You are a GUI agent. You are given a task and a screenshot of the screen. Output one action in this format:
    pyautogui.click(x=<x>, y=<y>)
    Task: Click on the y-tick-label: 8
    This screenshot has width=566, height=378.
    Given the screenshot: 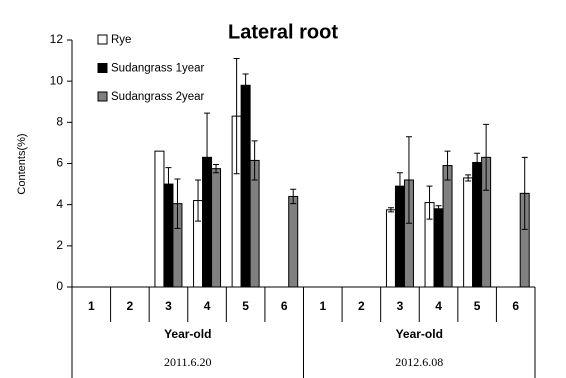 What is the action you would take?
    pyautogui.click(x=59, y=122)
    